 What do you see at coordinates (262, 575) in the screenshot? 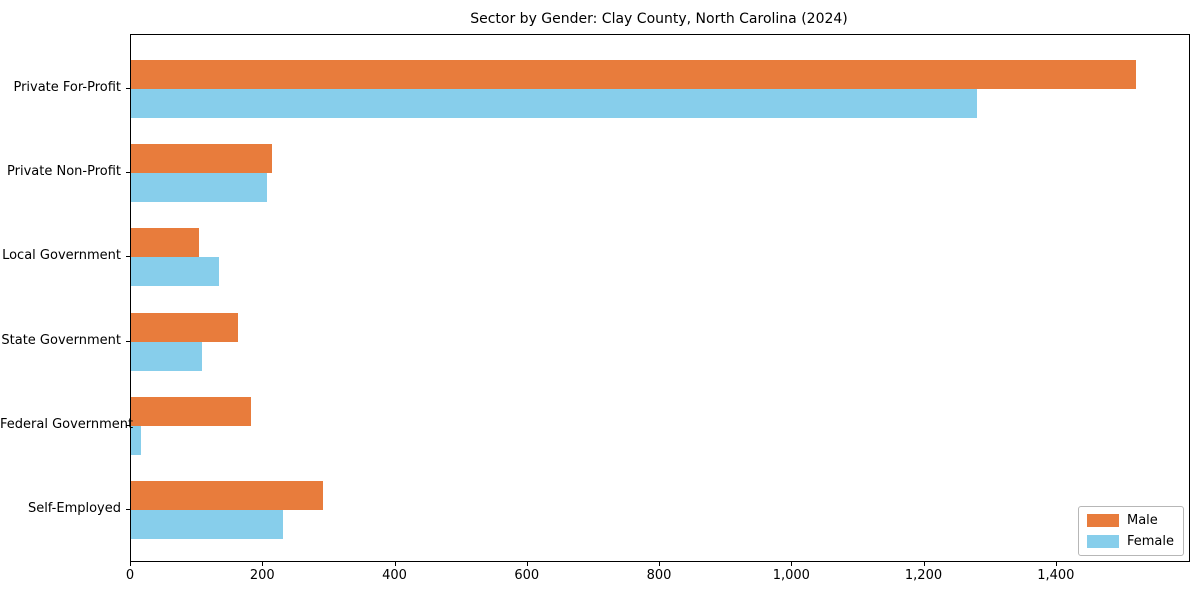
I see `x-axis-label-200: 200` at bounding box center [262, 575].